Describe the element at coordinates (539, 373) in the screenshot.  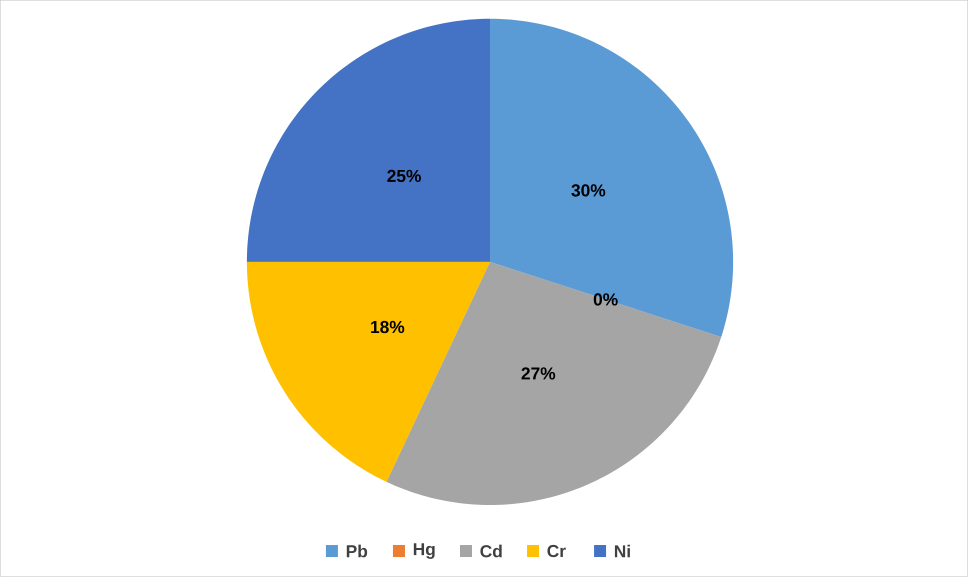
I see `data-label: 27%` at that location.